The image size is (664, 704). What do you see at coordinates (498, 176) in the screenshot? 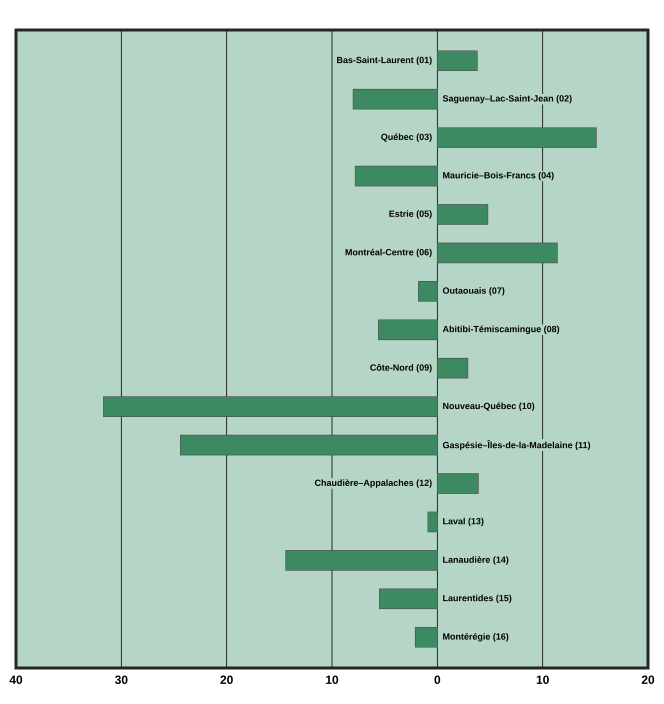
I see `y-tick-label: Mauricie–Bois-Francs (04)` at bounding box center [498, 176].